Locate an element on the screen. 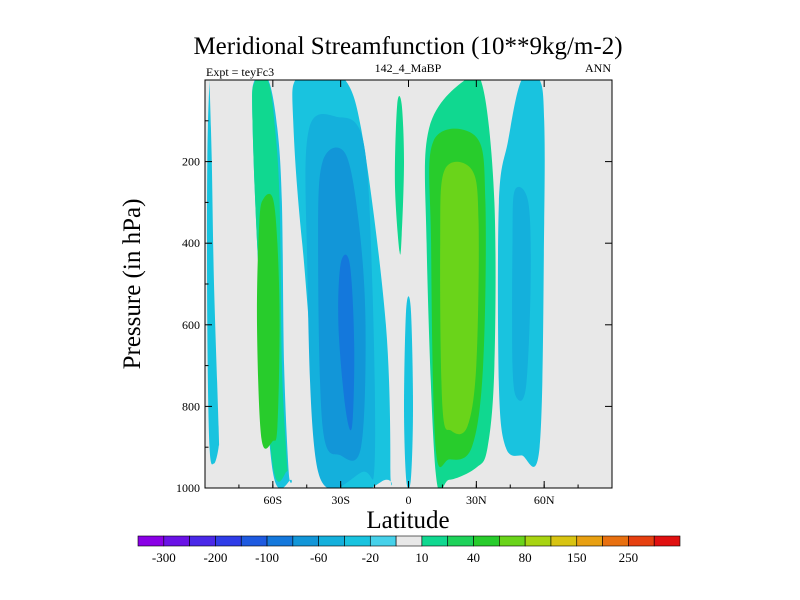 Image resolution: width=800 pixels, height=600 pixels. colorbar-label: -60 is located at coordinates (318, 557).